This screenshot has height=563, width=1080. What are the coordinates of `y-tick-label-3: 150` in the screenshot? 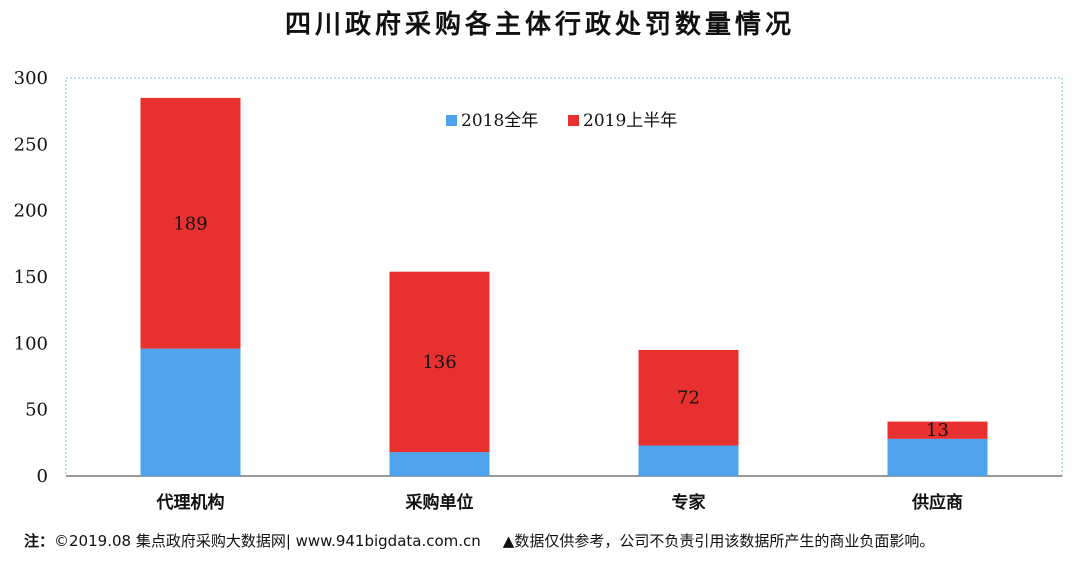 It's located at (31, 277).